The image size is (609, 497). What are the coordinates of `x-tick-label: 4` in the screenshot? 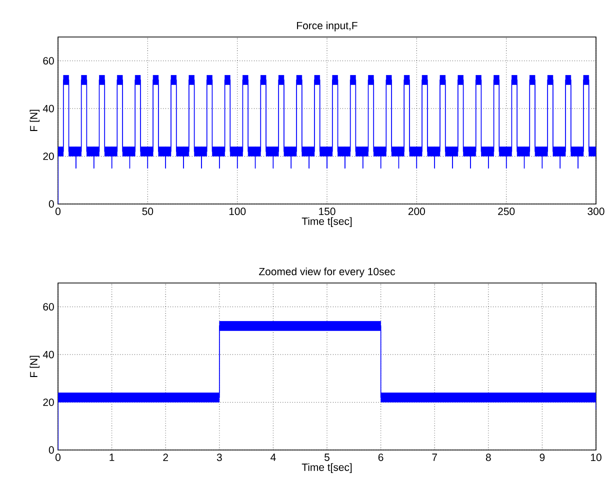 It's located at (273, 457).